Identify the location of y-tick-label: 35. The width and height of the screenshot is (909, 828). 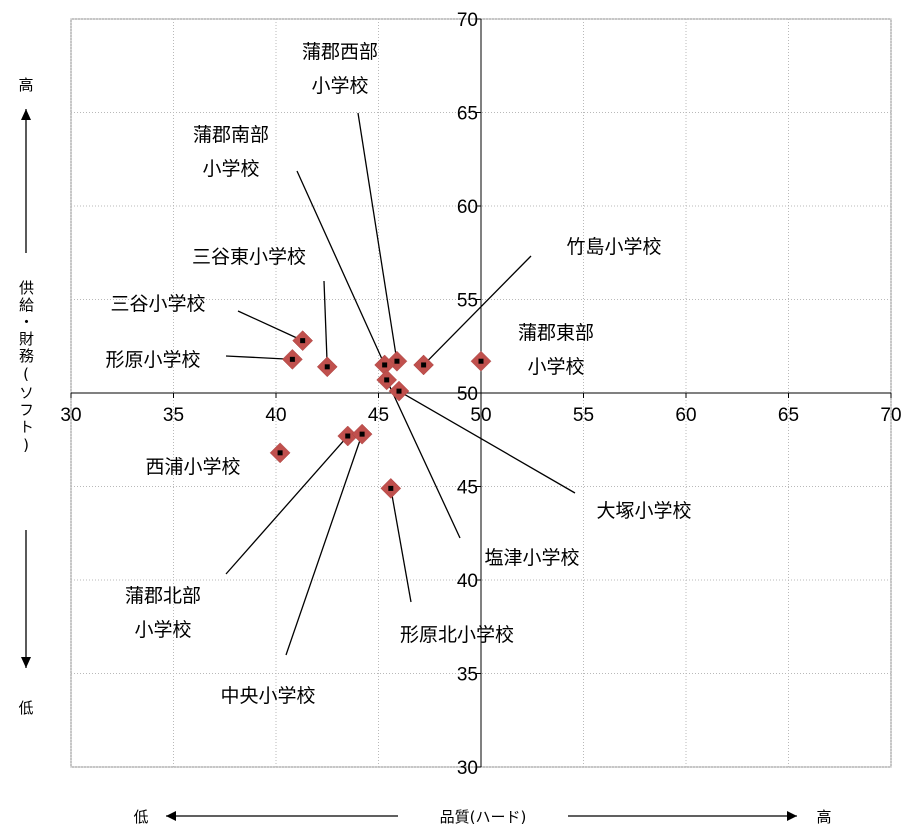
(467, 675).